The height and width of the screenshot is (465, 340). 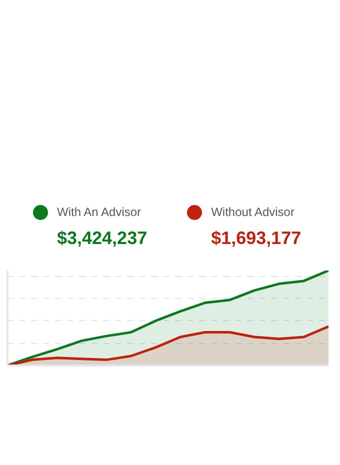 I want to click on text: $1,693,177, so click(x=256, y=239).